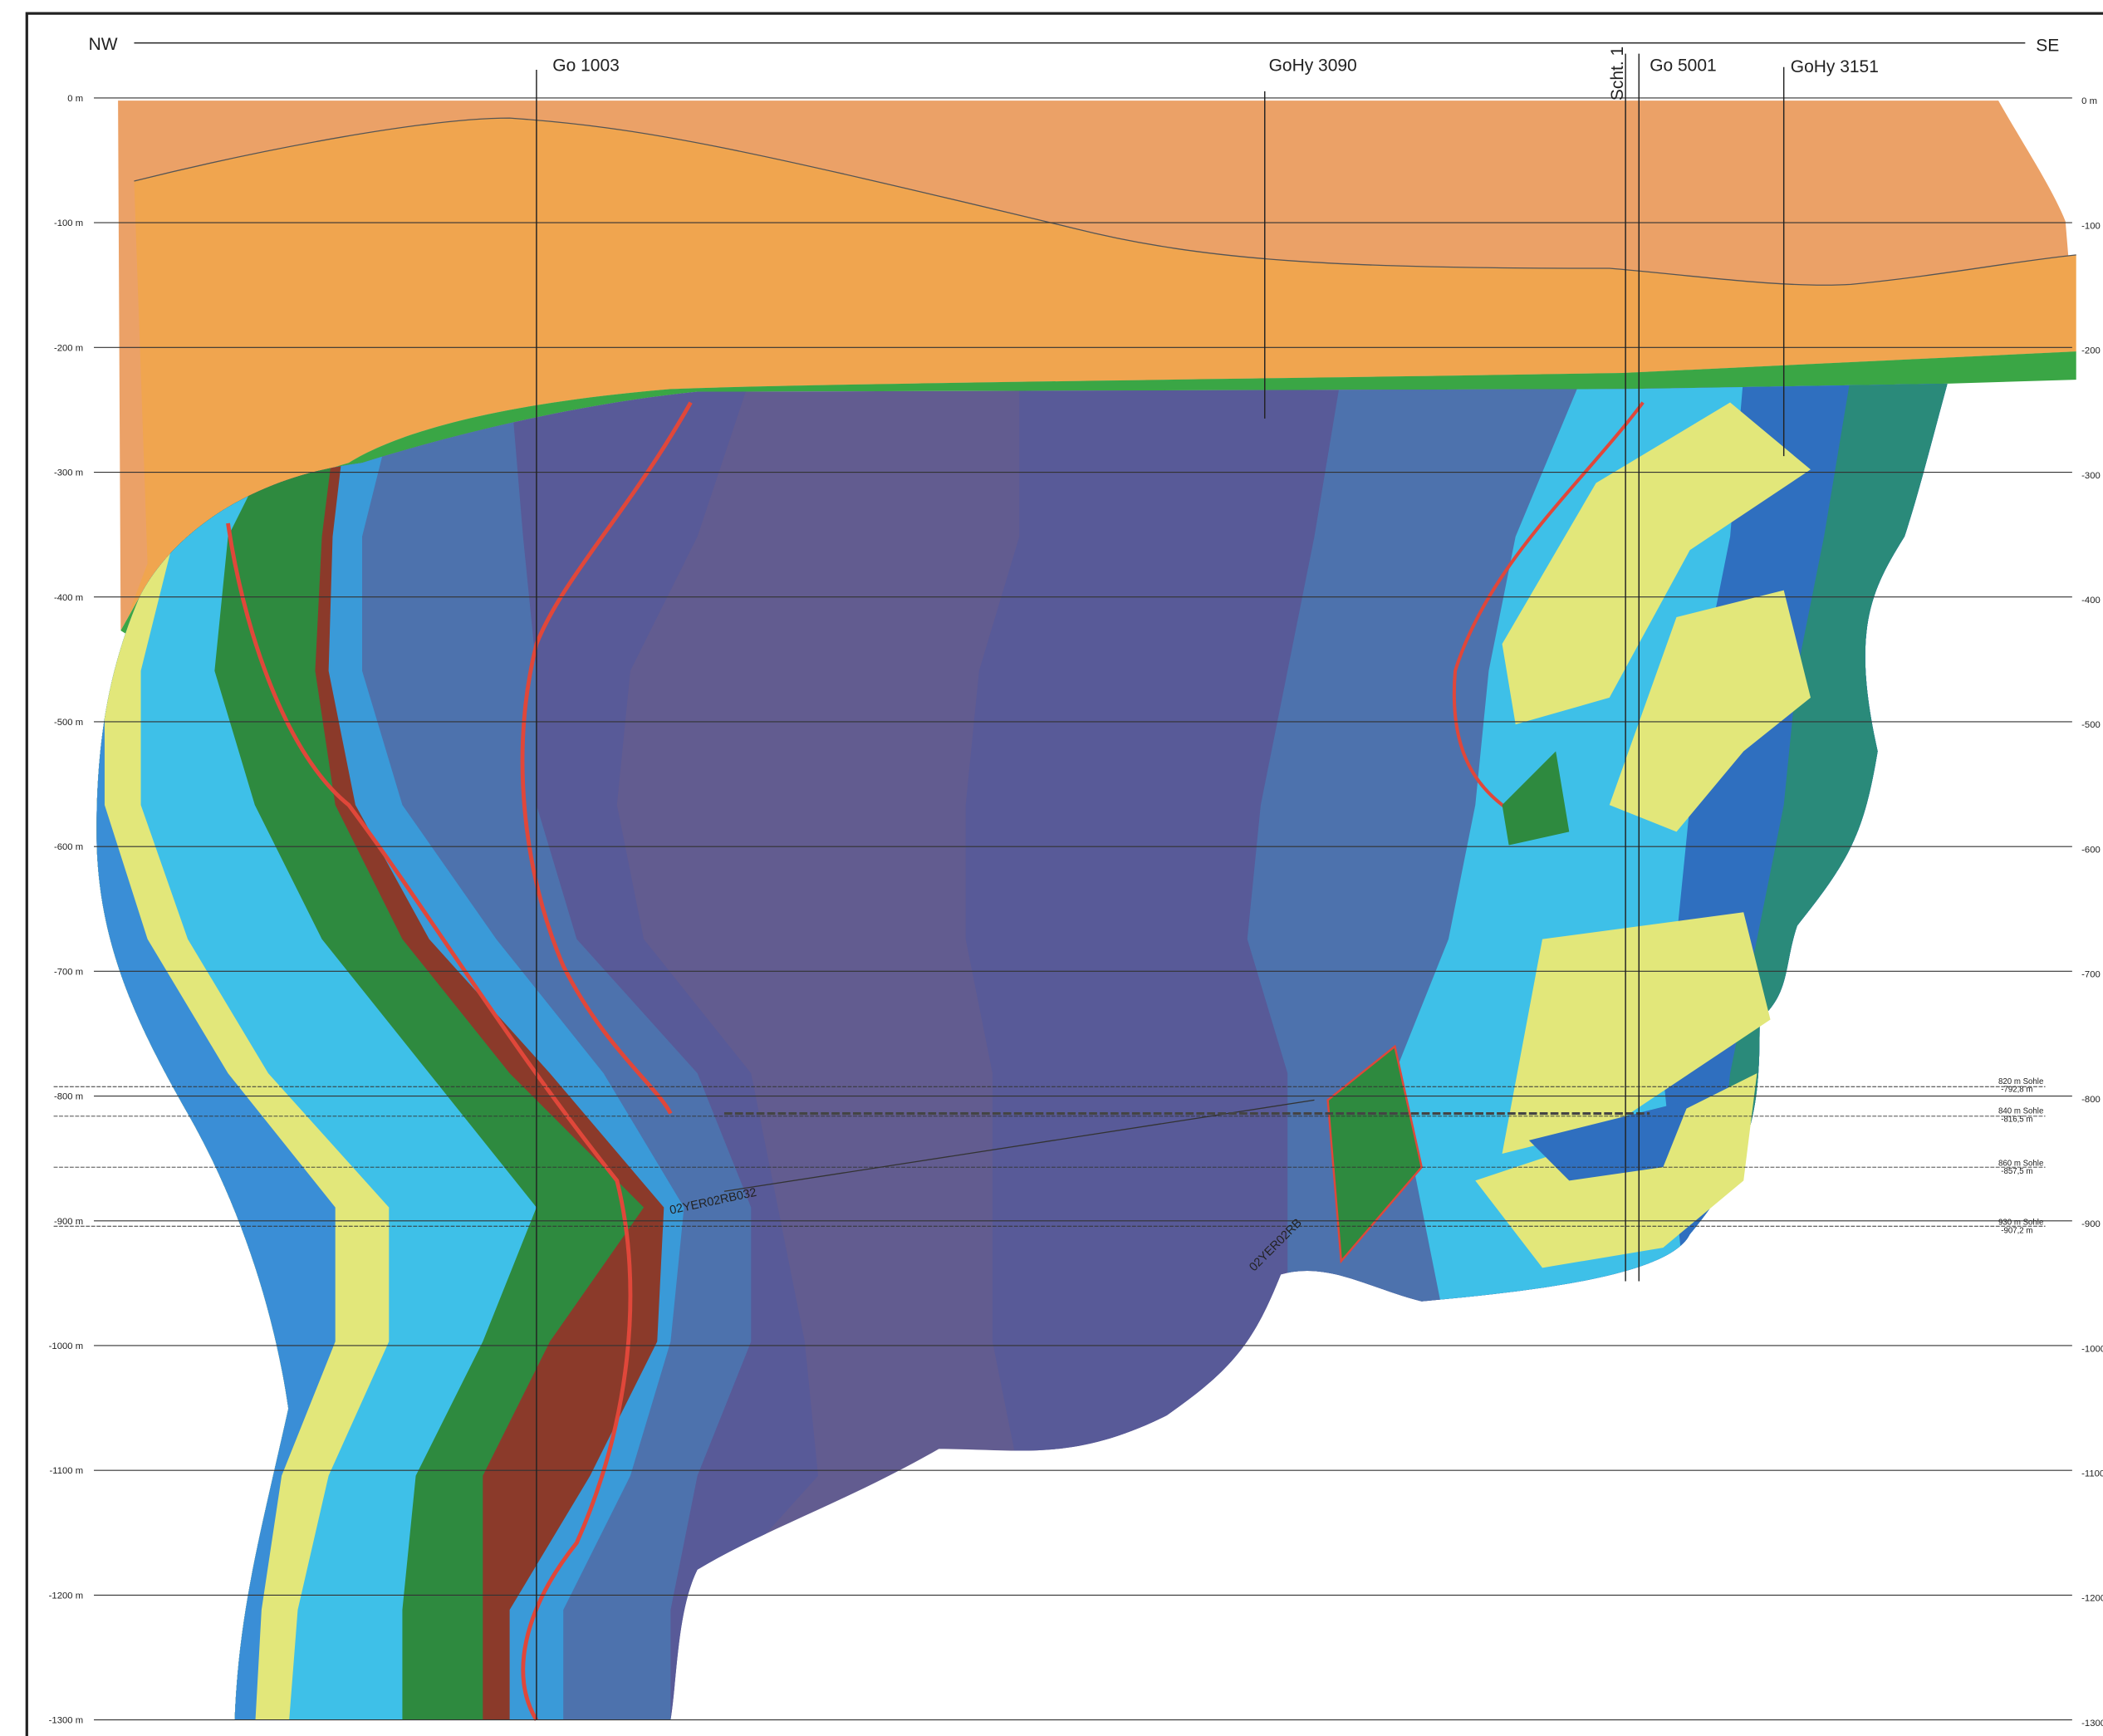  Describe the element at coordinates (2016, 1172) in the screenshot. I see `level-depth: -857,5 m` at that location.